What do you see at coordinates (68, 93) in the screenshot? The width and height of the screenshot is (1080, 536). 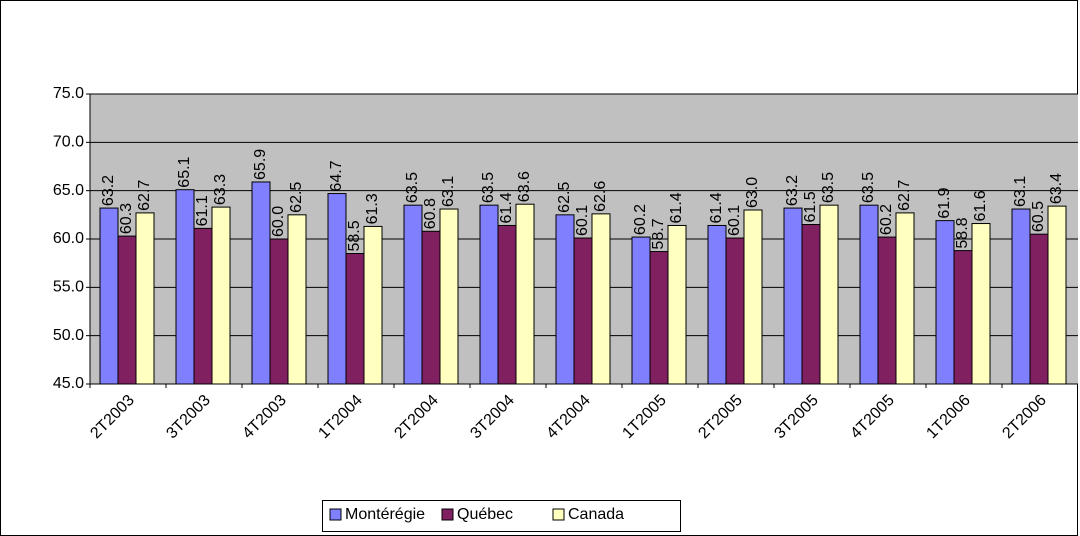 I see `y-tick-label: 75.0` at bounding box center [68, 93].